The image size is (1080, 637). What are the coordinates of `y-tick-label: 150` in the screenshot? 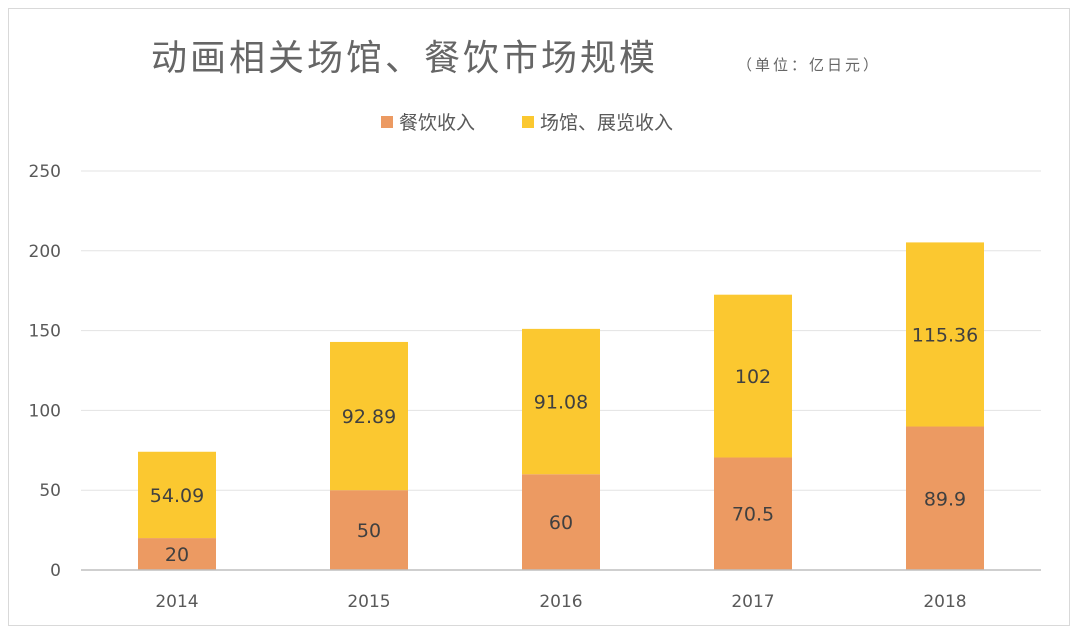 It's located at (45, 332).